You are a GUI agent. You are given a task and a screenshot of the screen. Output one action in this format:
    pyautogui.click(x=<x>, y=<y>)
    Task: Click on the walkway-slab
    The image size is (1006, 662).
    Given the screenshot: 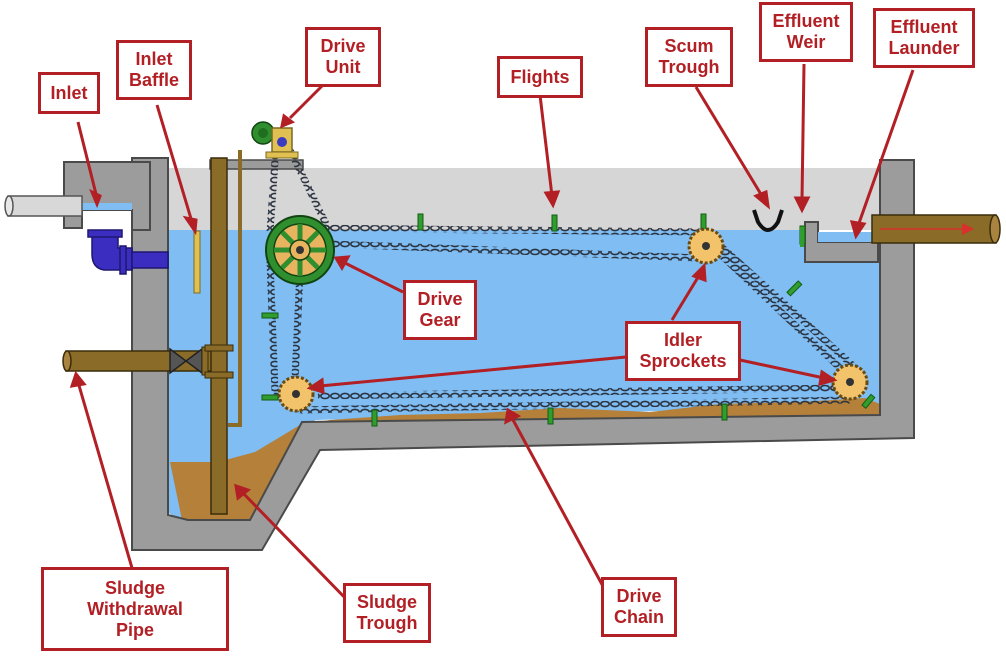 What is the action you would take?
    pyautogui.click(x=256, y=164)
    